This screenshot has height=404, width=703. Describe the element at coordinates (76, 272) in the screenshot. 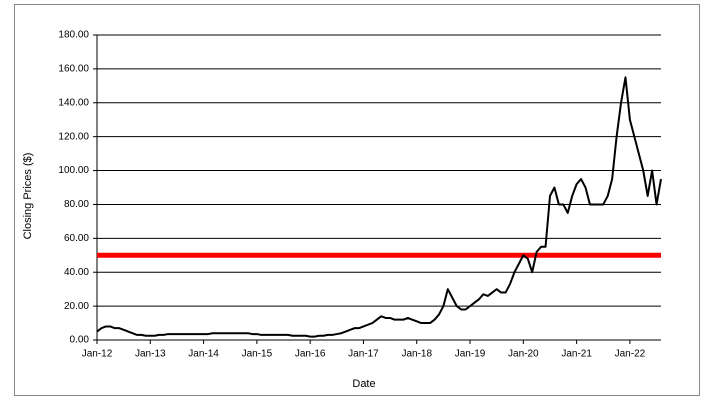

I see `y-tick-label: 40.00` at that location.